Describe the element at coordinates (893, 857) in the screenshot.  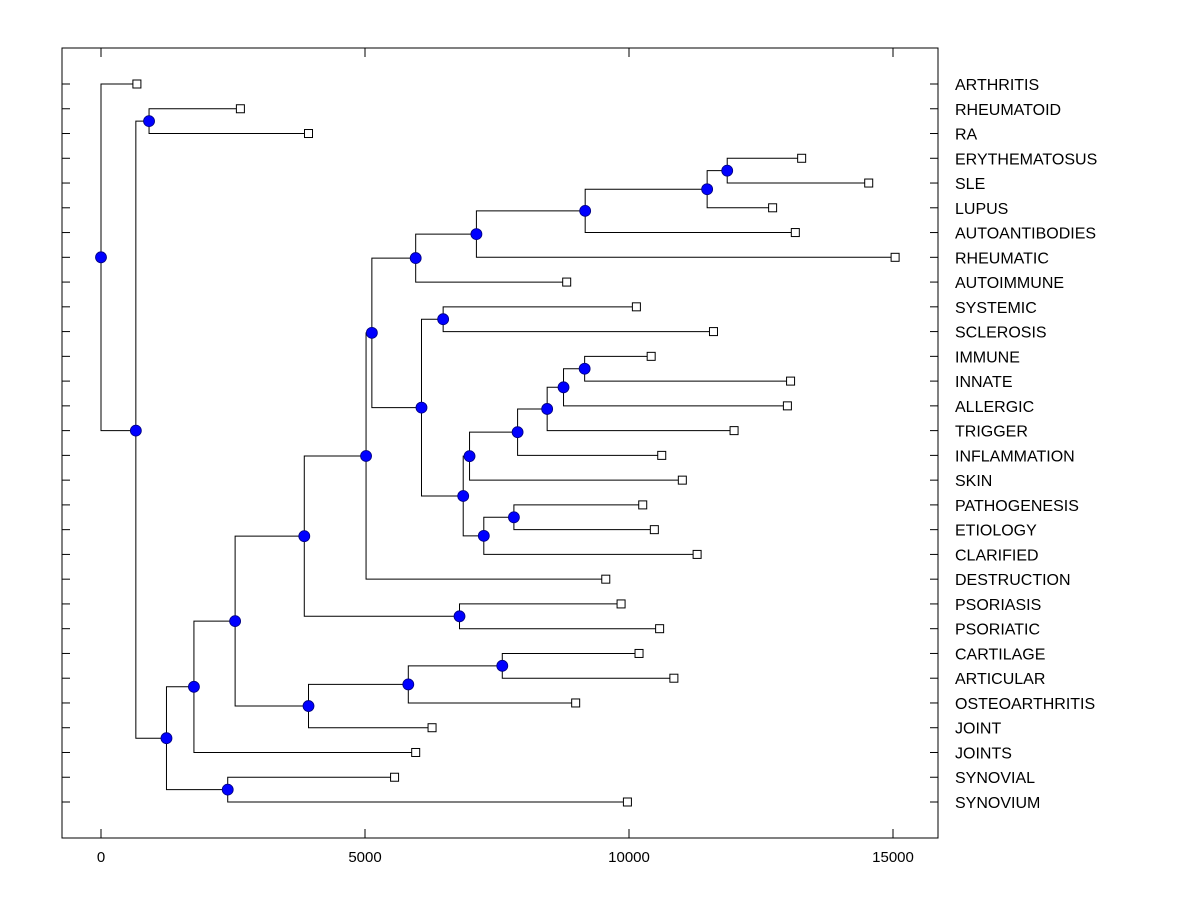
I see `x-tick-label: 15000` at that location.